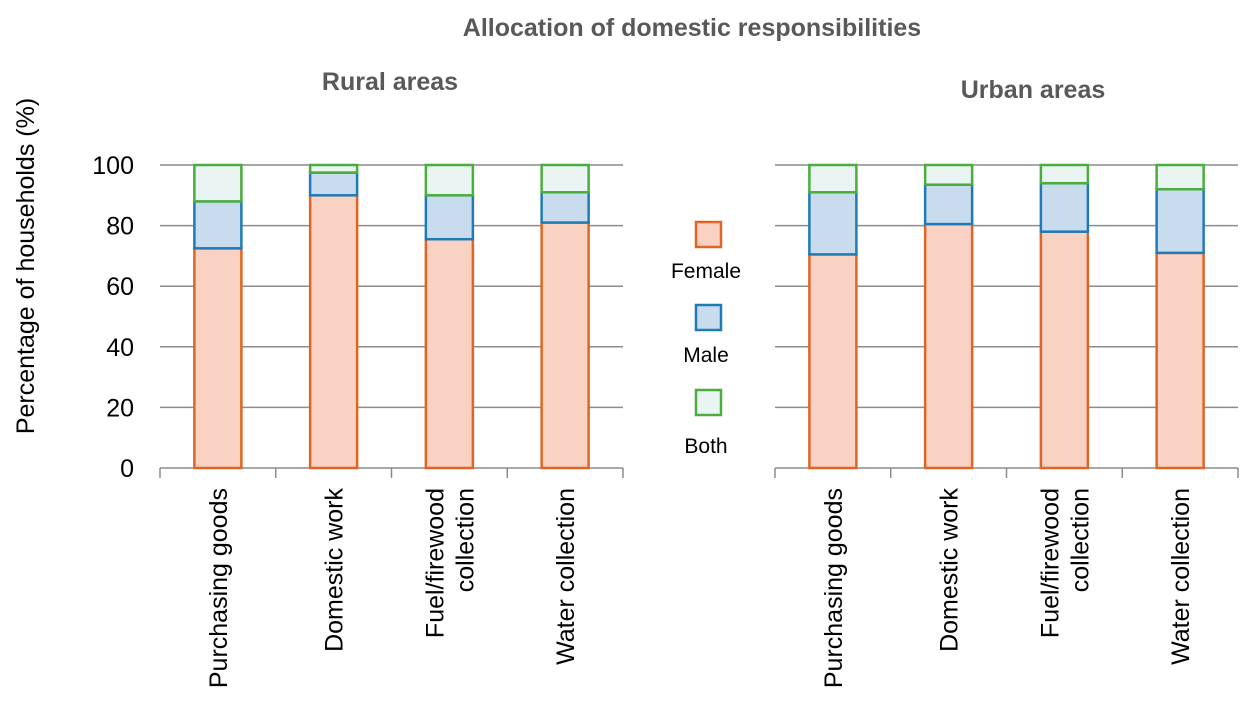 The width and height of the screenshot is (1242, 722). What do you see at coordinates (705, 446) in the screenshot?
I see `legend-label: Both` at bounding box center [705, 446].